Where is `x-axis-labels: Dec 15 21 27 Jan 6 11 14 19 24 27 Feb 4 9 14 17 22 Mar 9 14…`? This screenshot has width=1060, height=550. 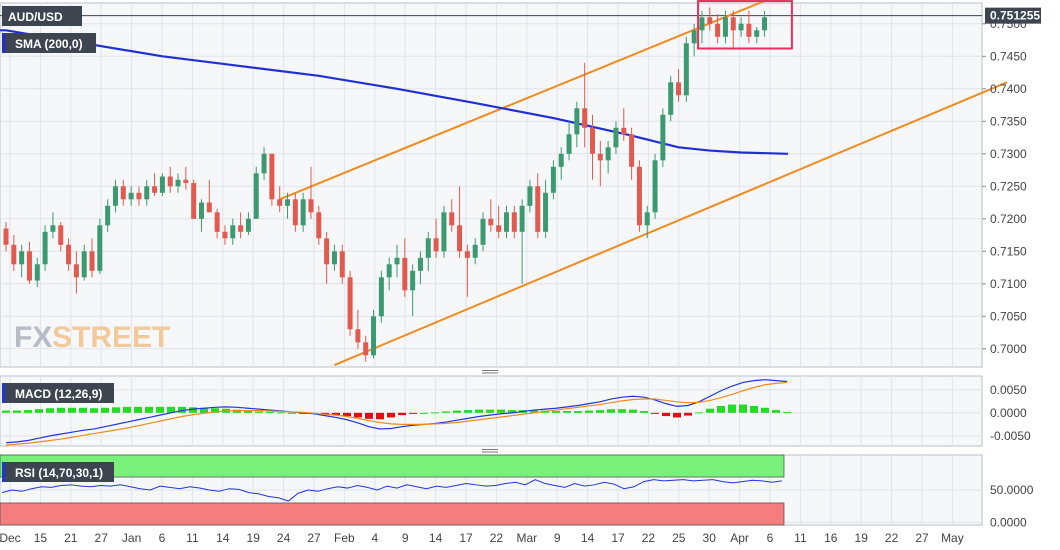
x-axis-labels: Dec 15 21 27 Jan 6 11 14 19 24 27 Feb 4 9 14 17 22 Mar 9 14… is located at coordinates (482, 538).